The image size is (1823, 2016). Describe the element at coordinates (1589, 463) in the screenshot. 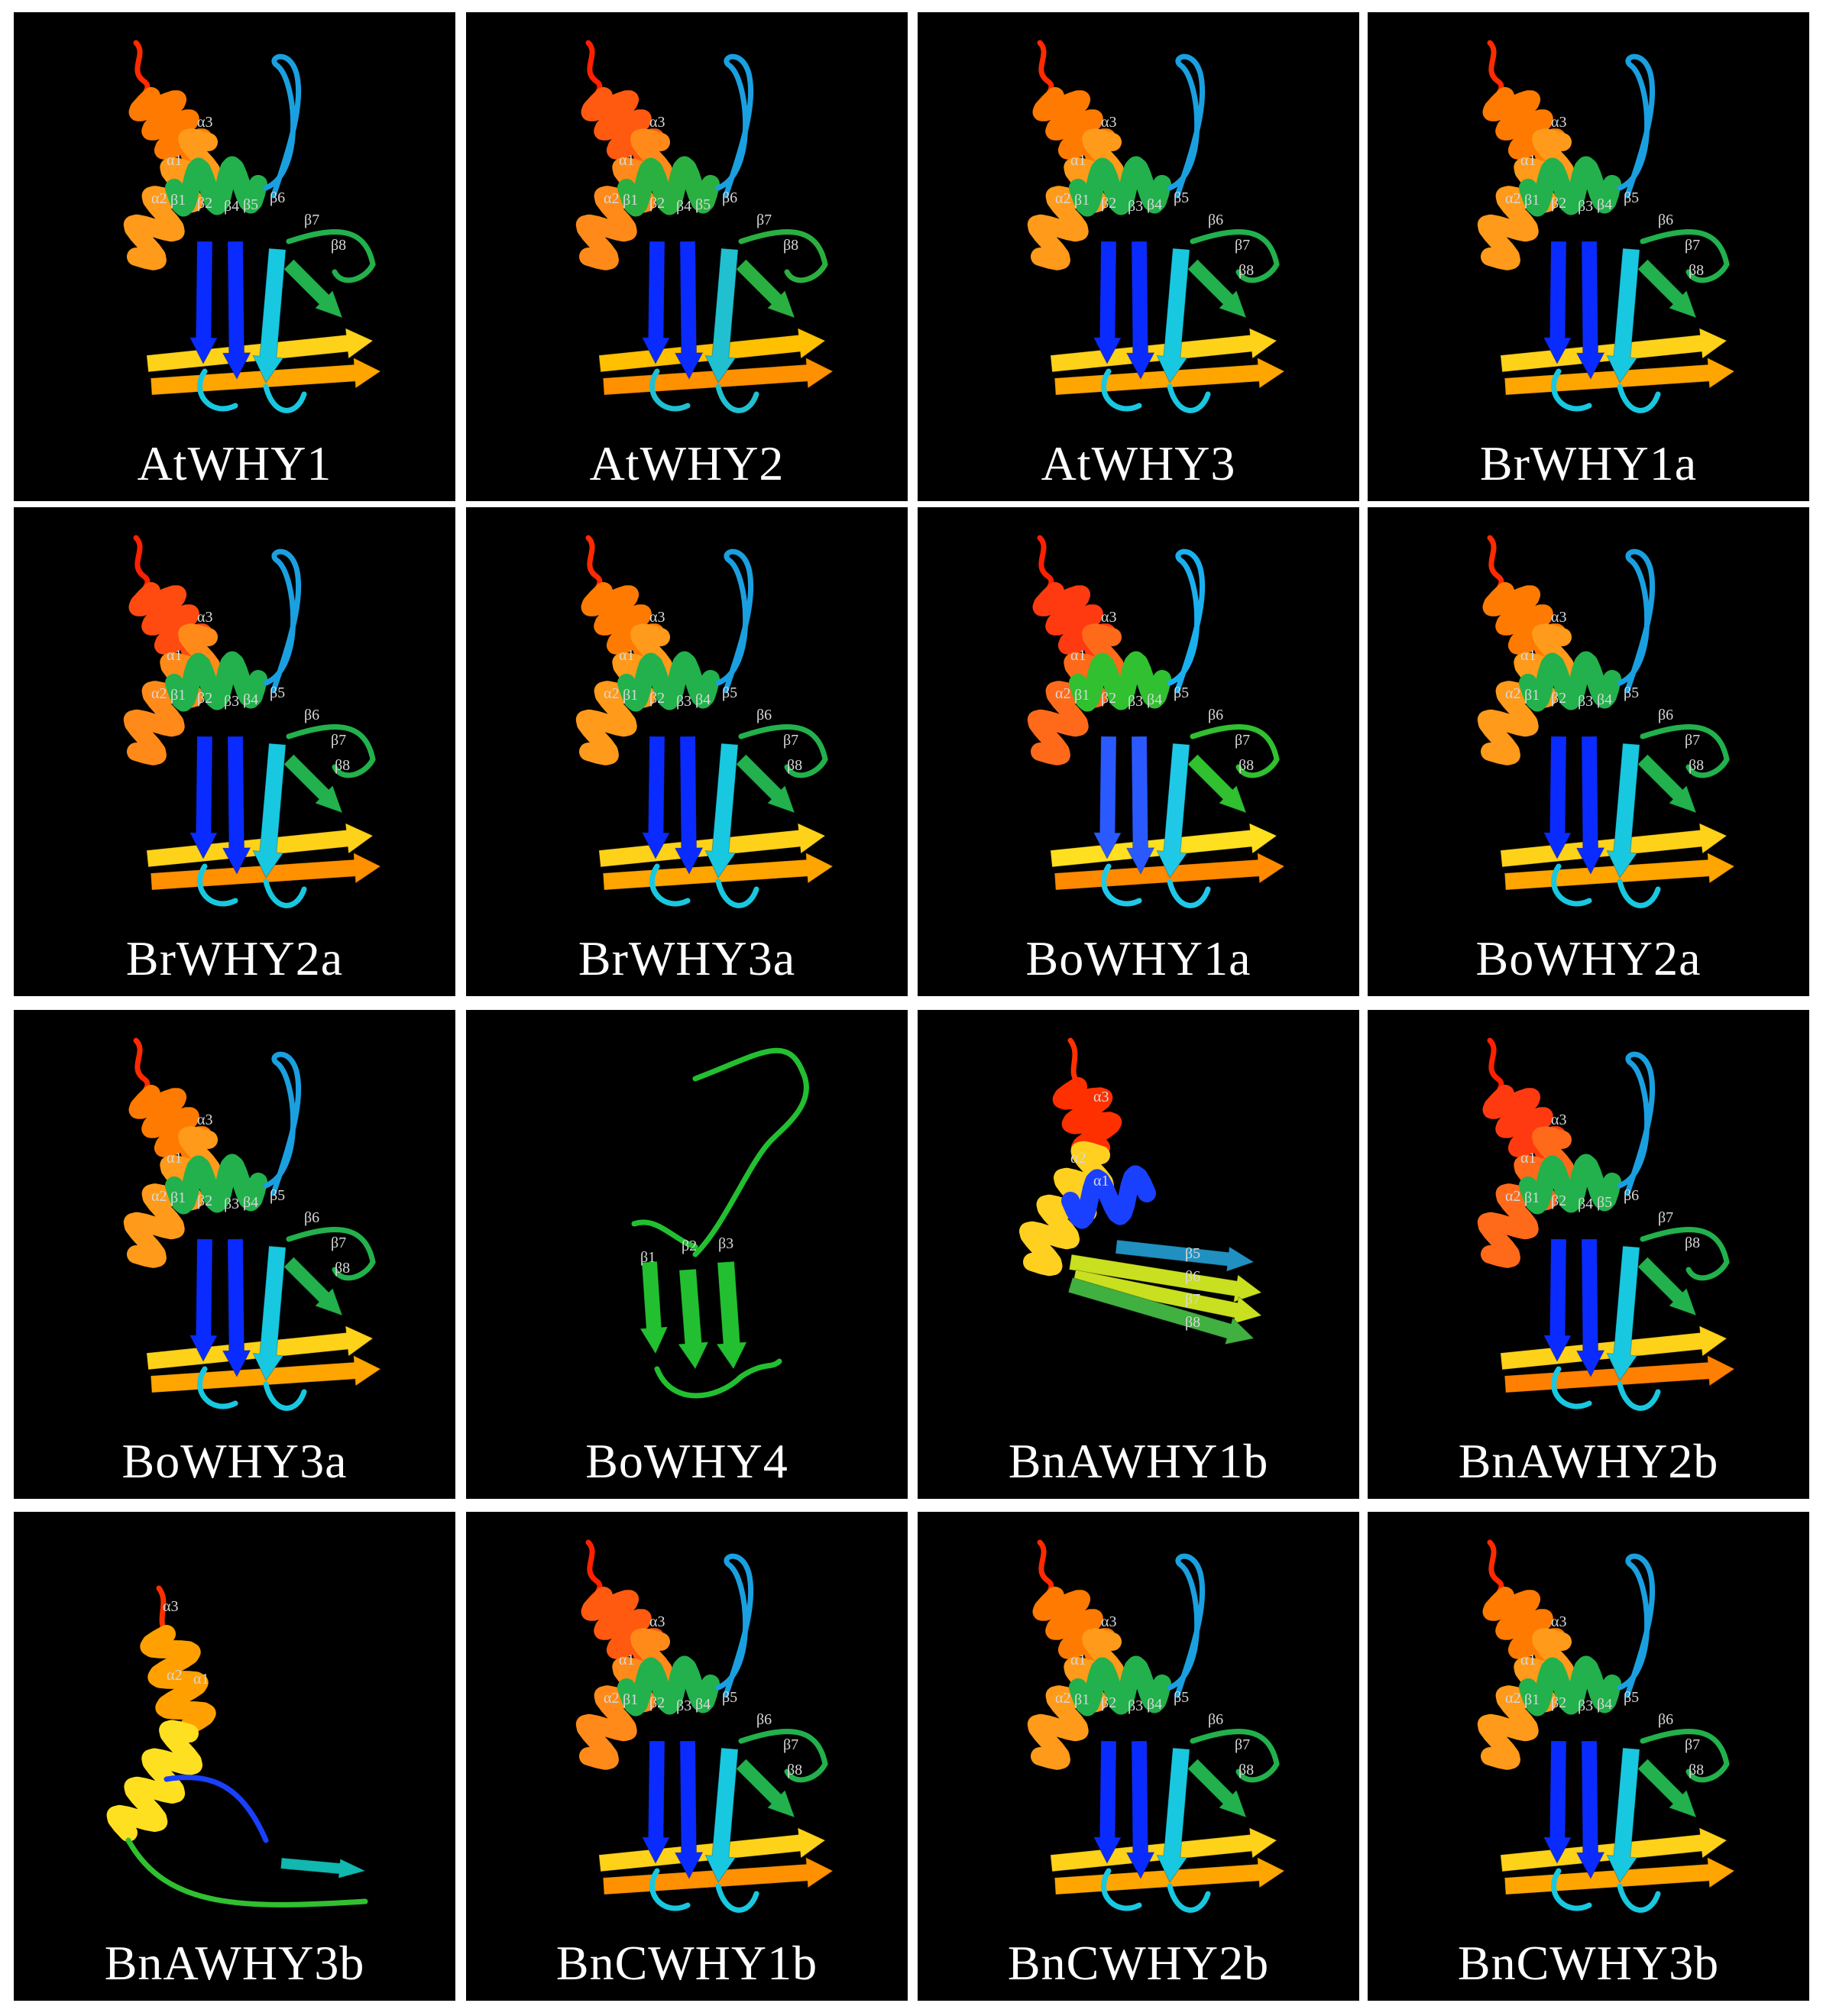

I see `panel-label: BrWHY1a` at that location.